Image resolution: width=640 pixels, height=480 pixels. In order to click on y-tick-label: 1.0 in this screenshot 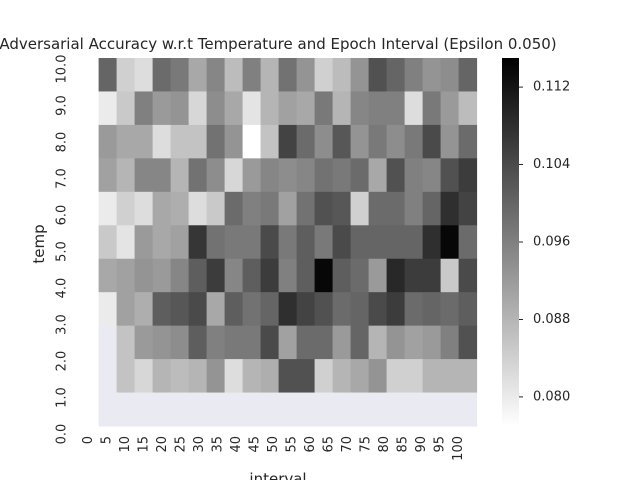, I will do `click(62, 397)`.